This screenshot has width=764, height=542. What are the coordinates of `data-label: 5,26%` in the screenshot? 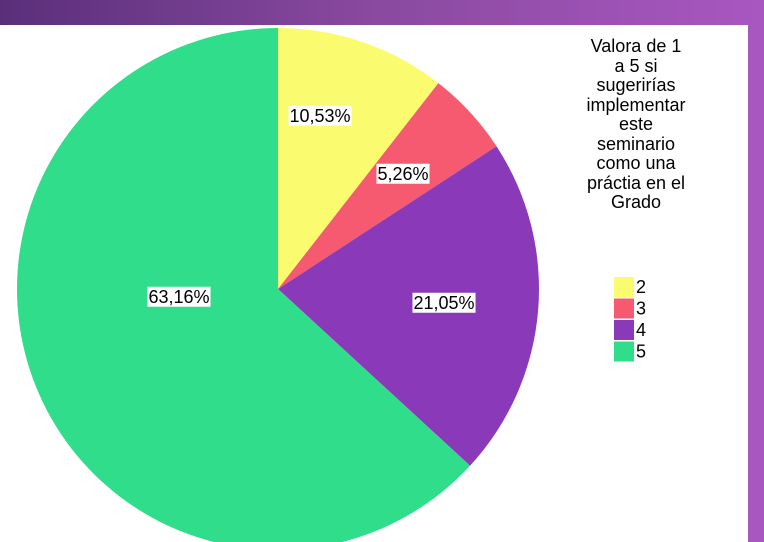 It's located at (402, 174).